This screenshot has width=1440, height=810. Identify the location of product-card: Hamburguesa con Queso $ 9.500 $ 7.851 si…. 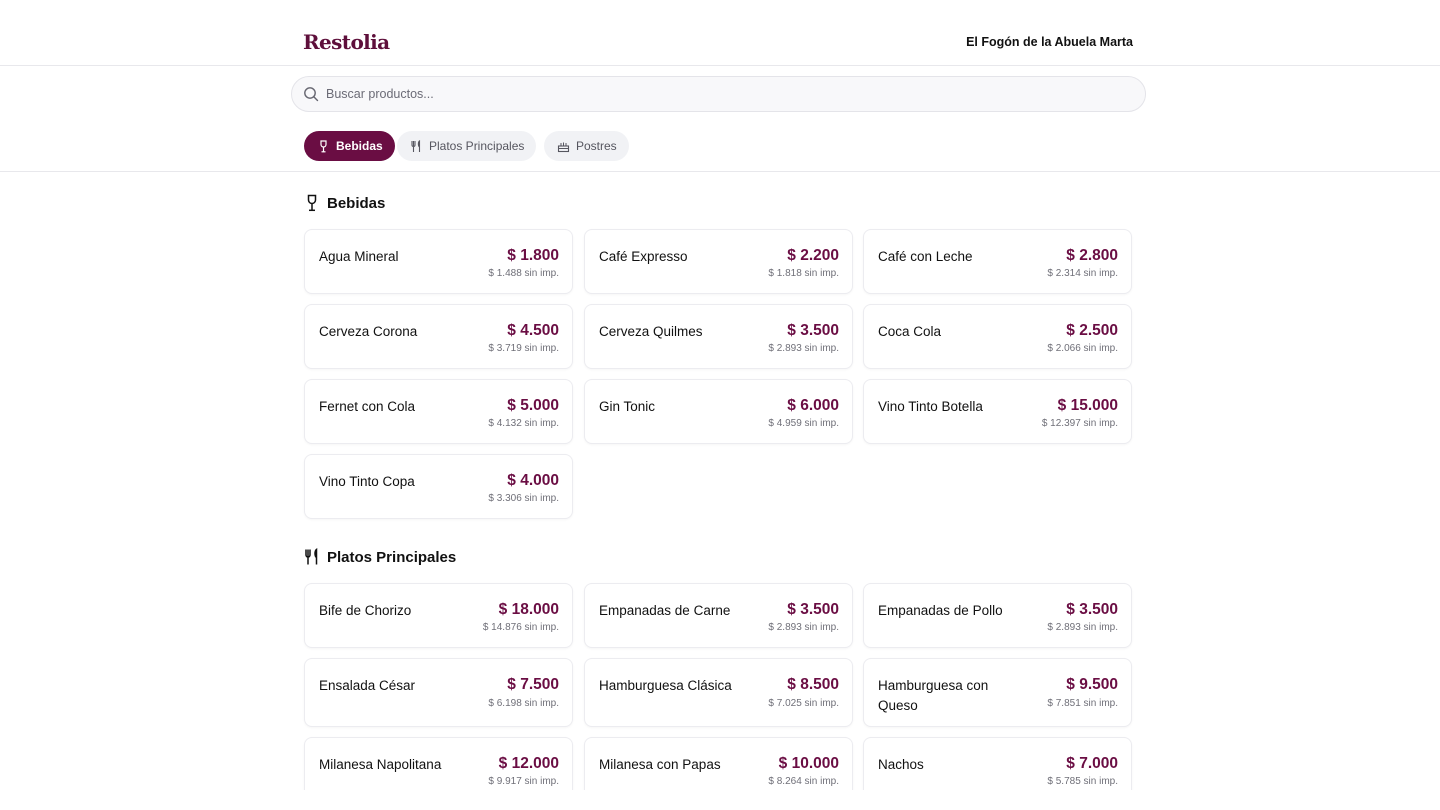
(997, 692).